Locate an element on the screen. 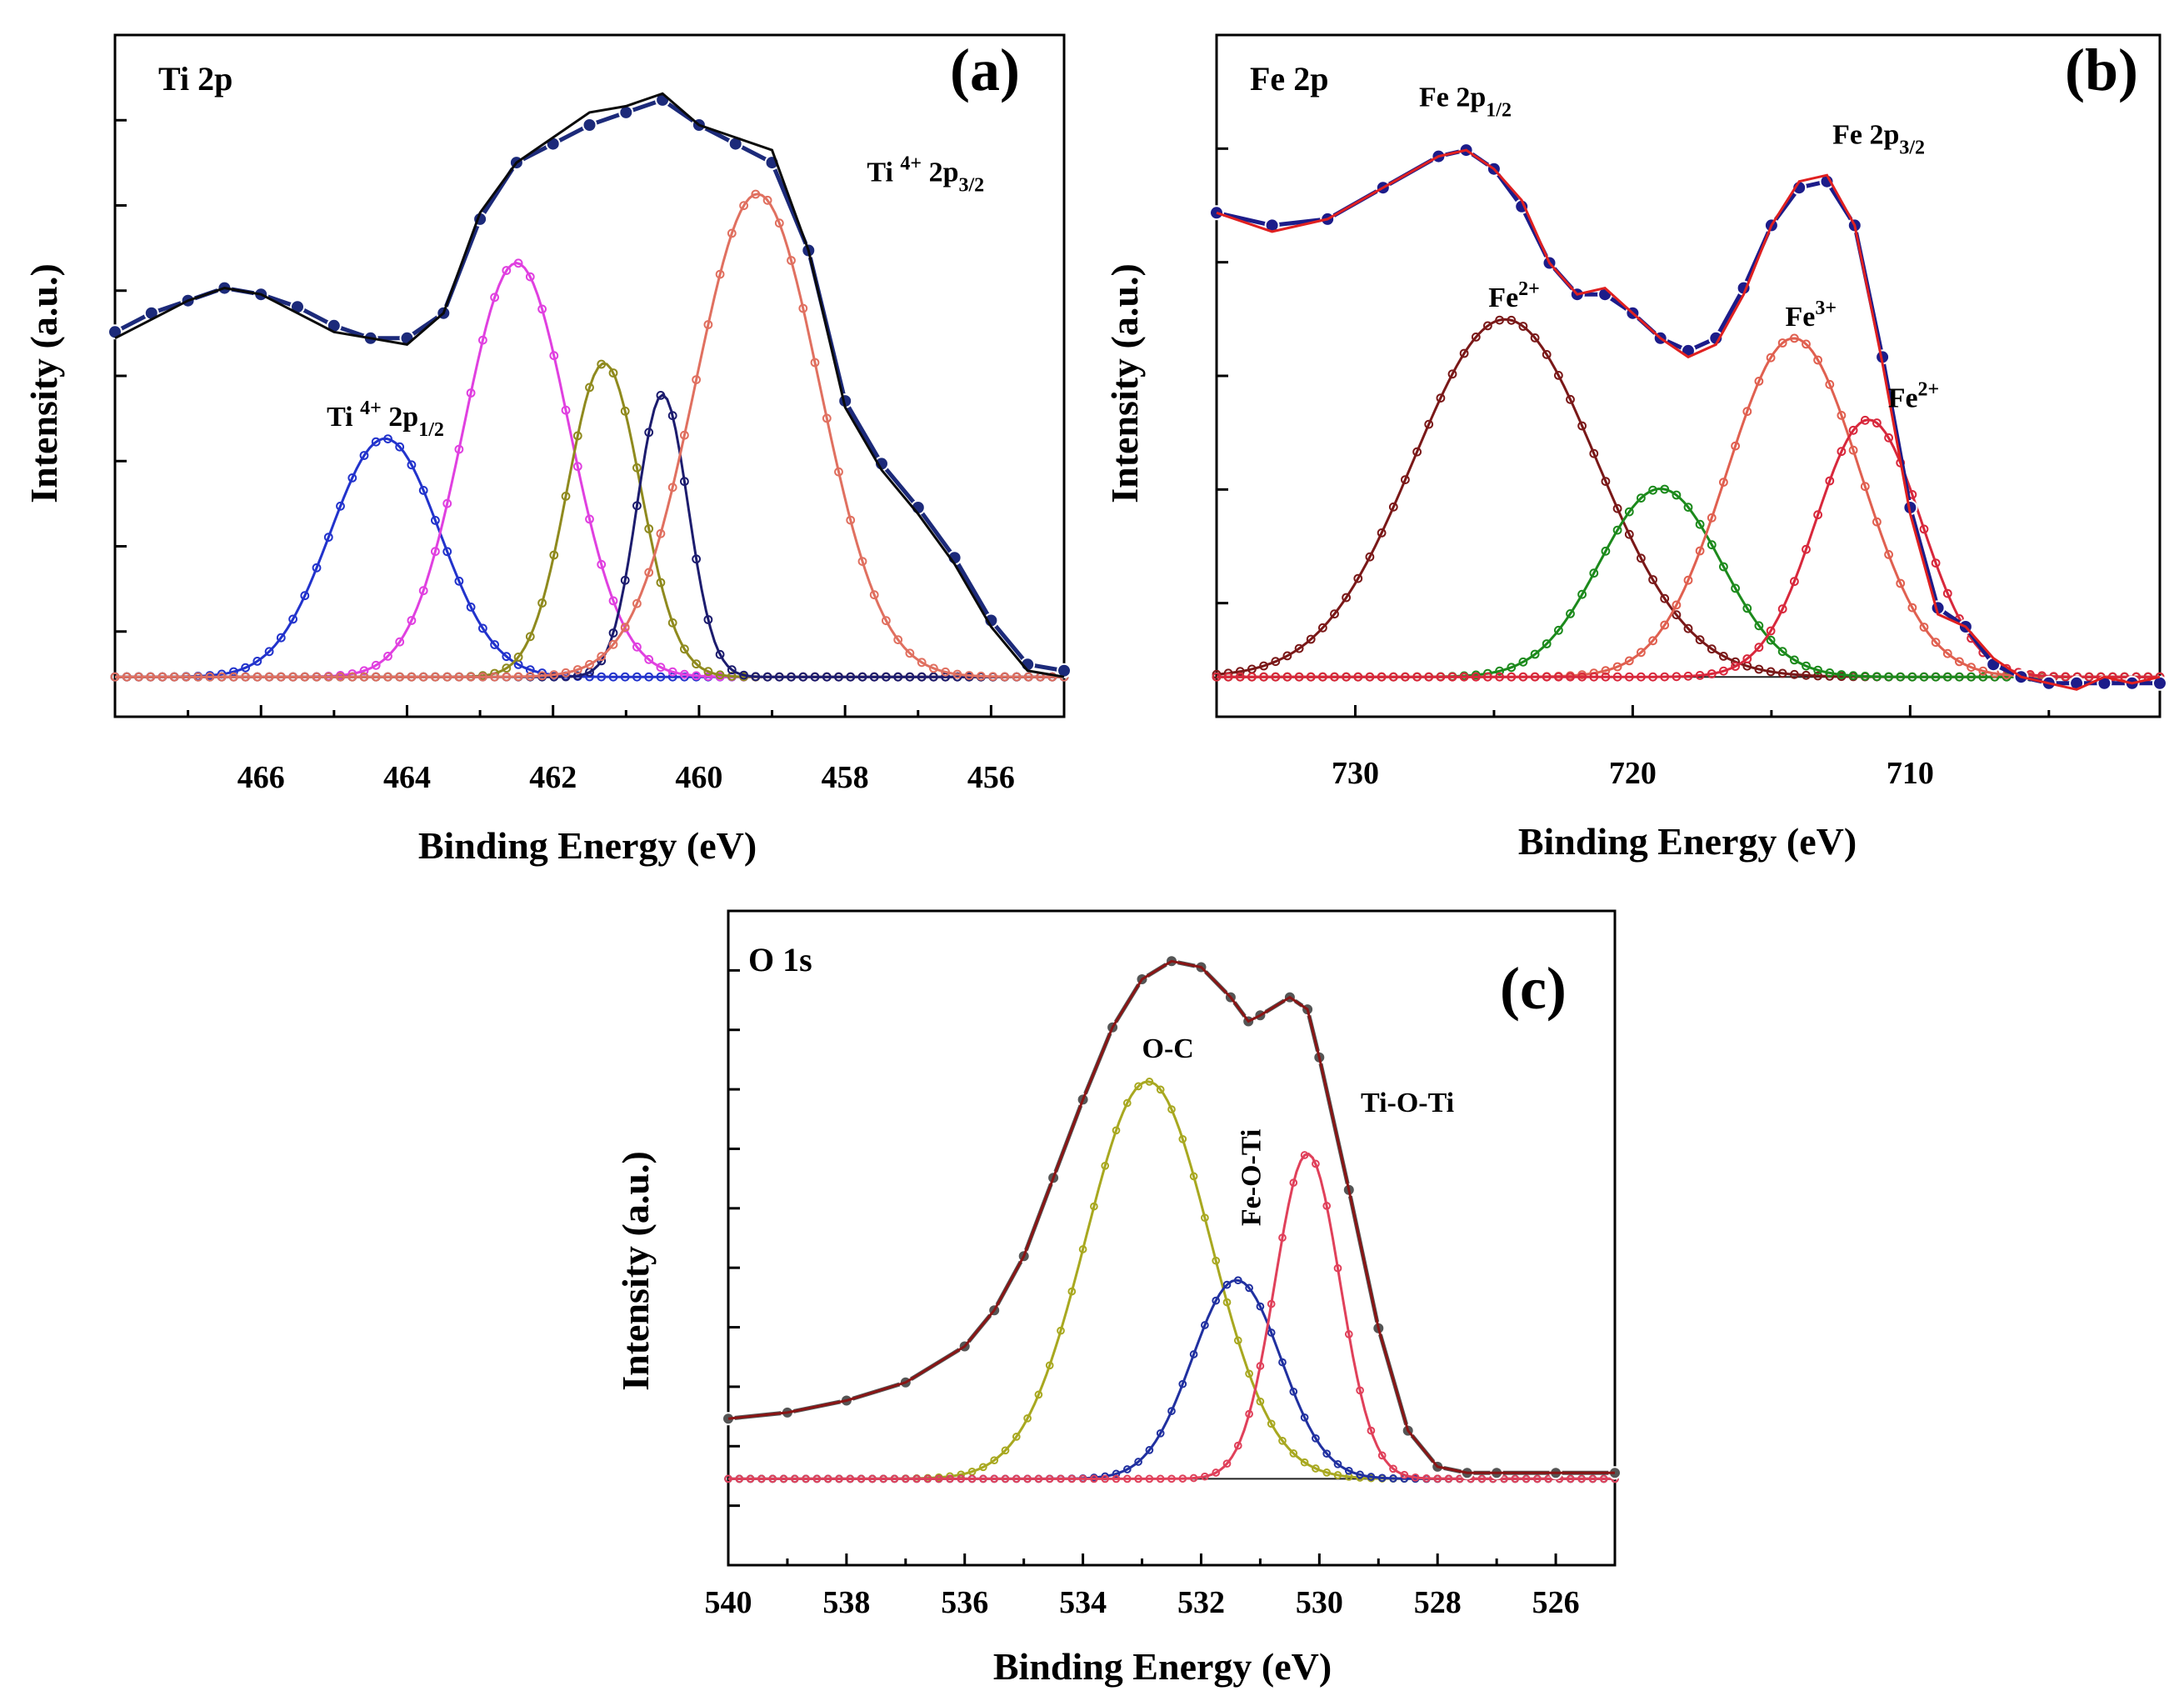  envelope-marker is located at coordinates (2159, 683).